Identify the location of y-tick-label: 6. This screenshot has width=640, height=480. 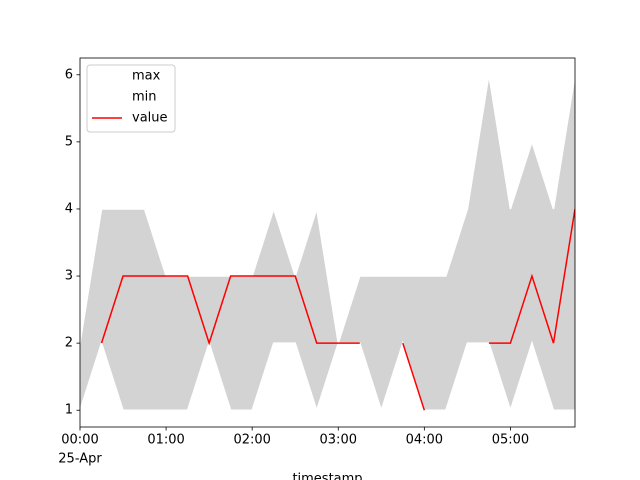
(69, 74).